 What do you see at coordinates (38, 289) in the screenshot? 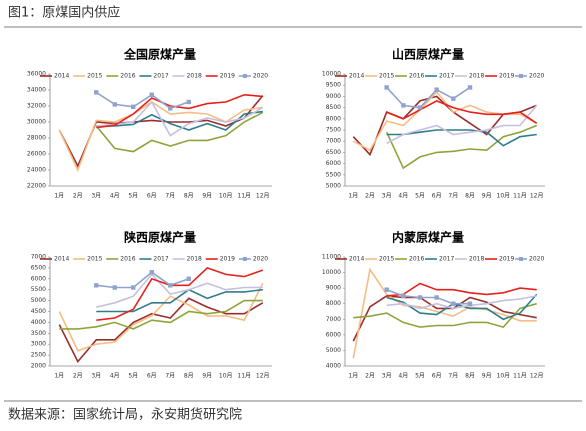
I see `y-tick-label: 5500` at bounding box center [38, 289].